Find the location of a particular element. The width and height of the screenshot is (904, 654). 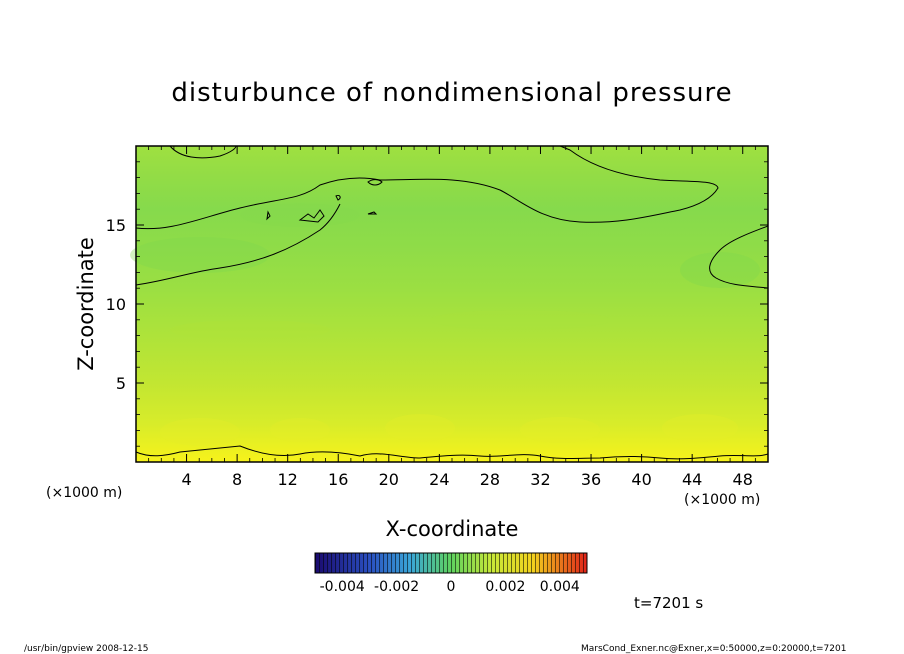

y-axis-label: Z-coordinate is located at coordinates (86, 304).